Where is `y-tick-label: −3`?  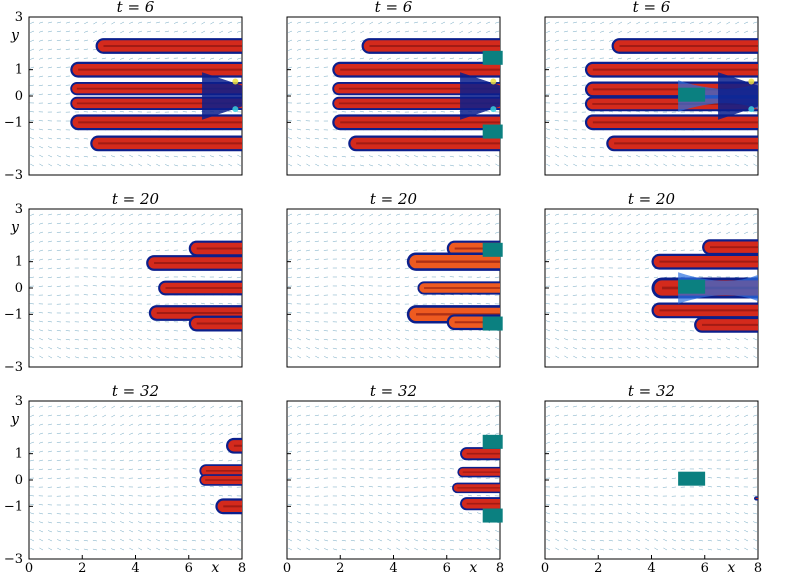
y-tick-label: −3 is located at coordinates (13, 559).